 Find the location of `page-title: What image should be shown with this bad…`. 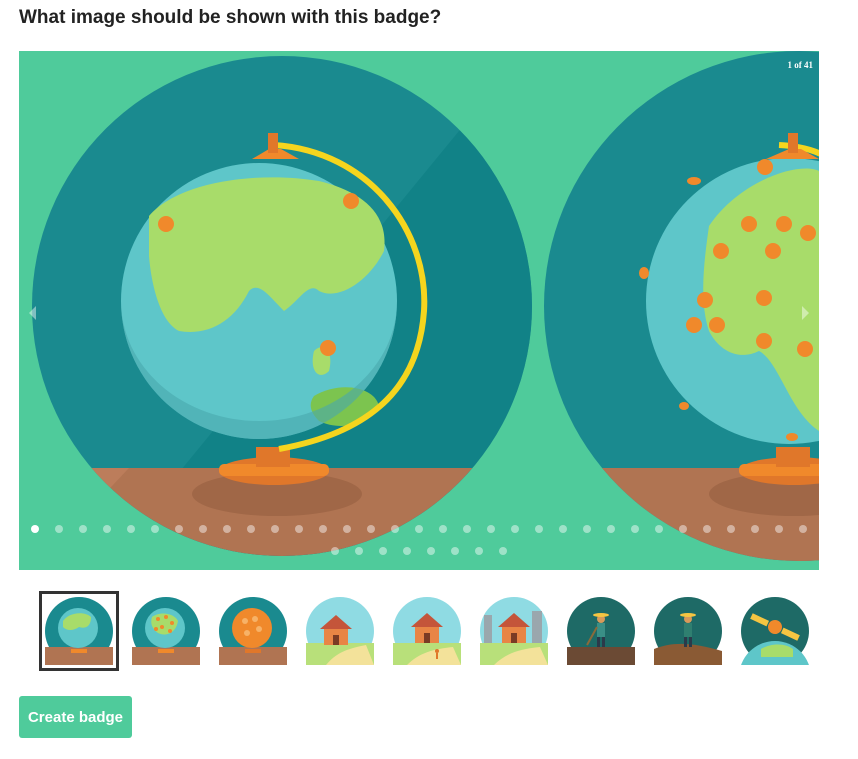

page-title: What image should be shown with this bad… is located at coordinates (230, 17).